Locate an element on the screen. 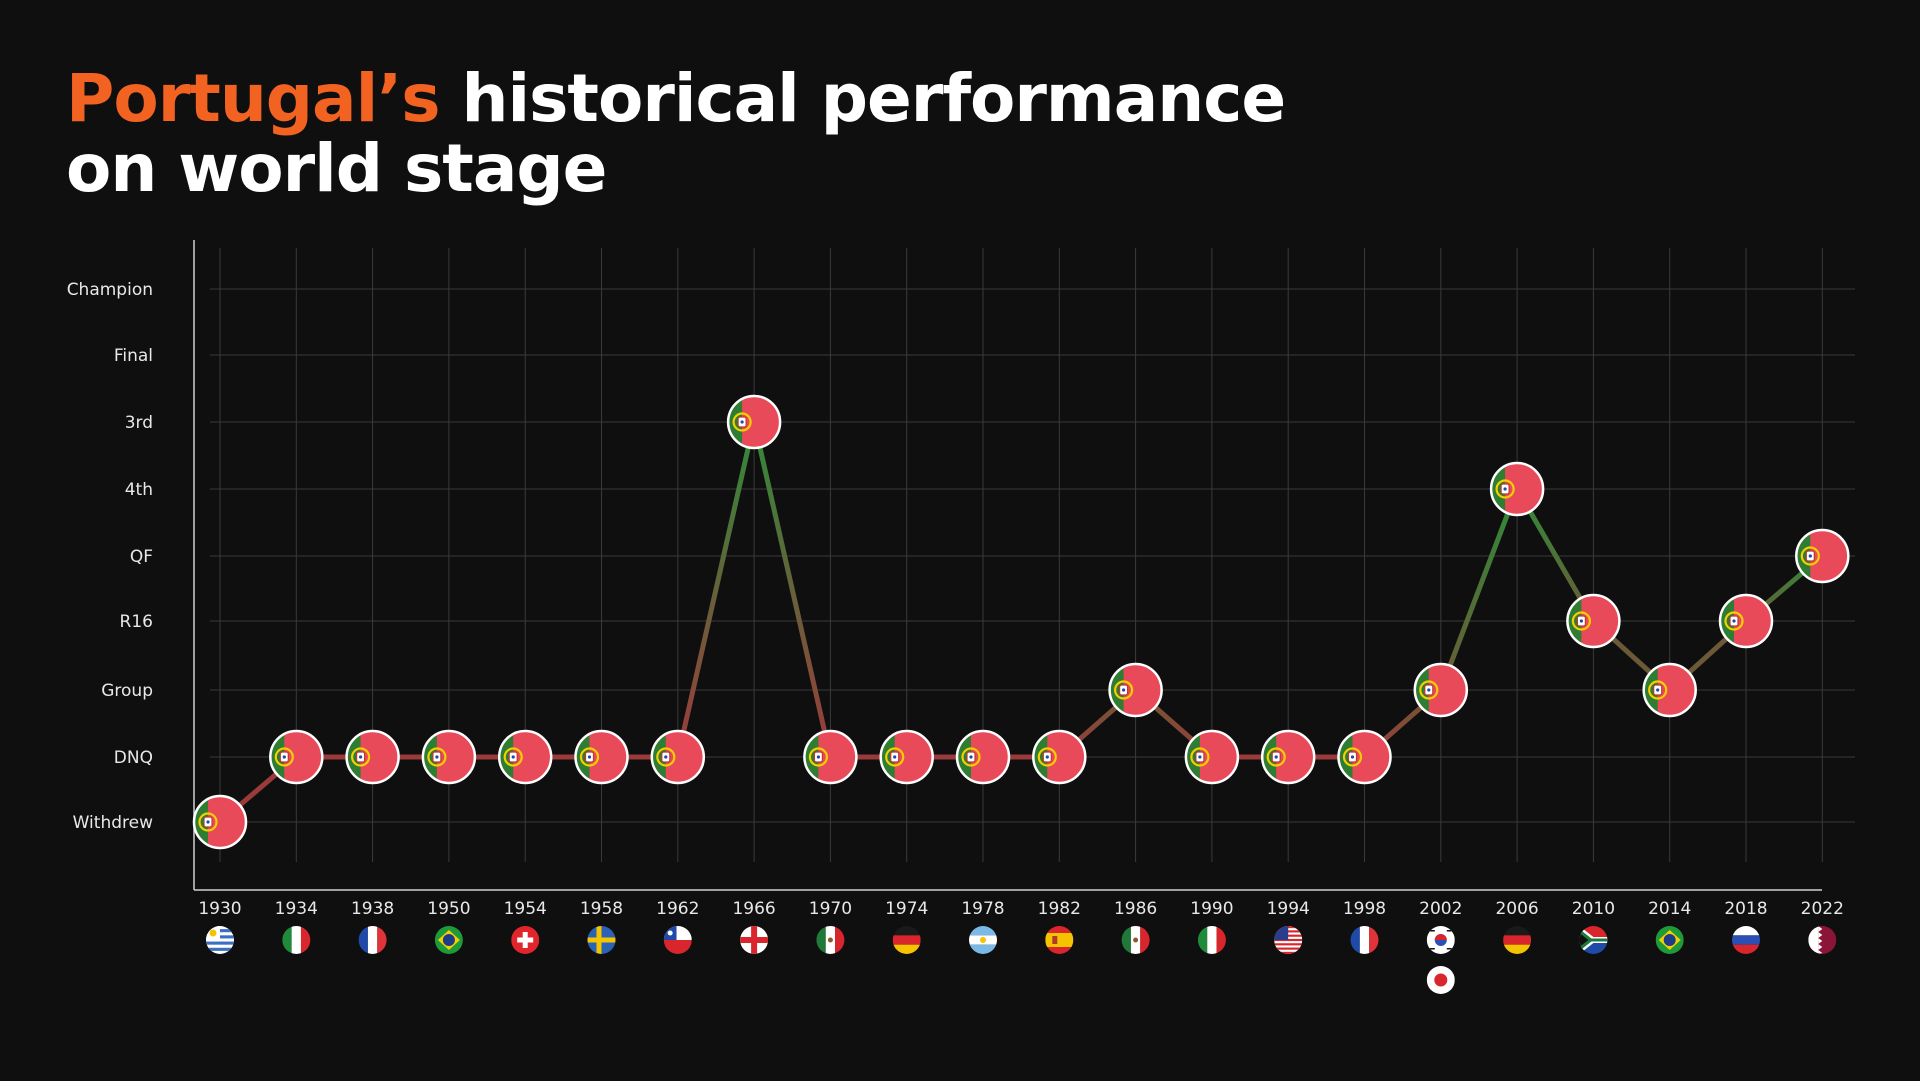 The height and width of the screenshot is (1081, 1920). title-rest: historical performance is located at coordinates (863, 98).